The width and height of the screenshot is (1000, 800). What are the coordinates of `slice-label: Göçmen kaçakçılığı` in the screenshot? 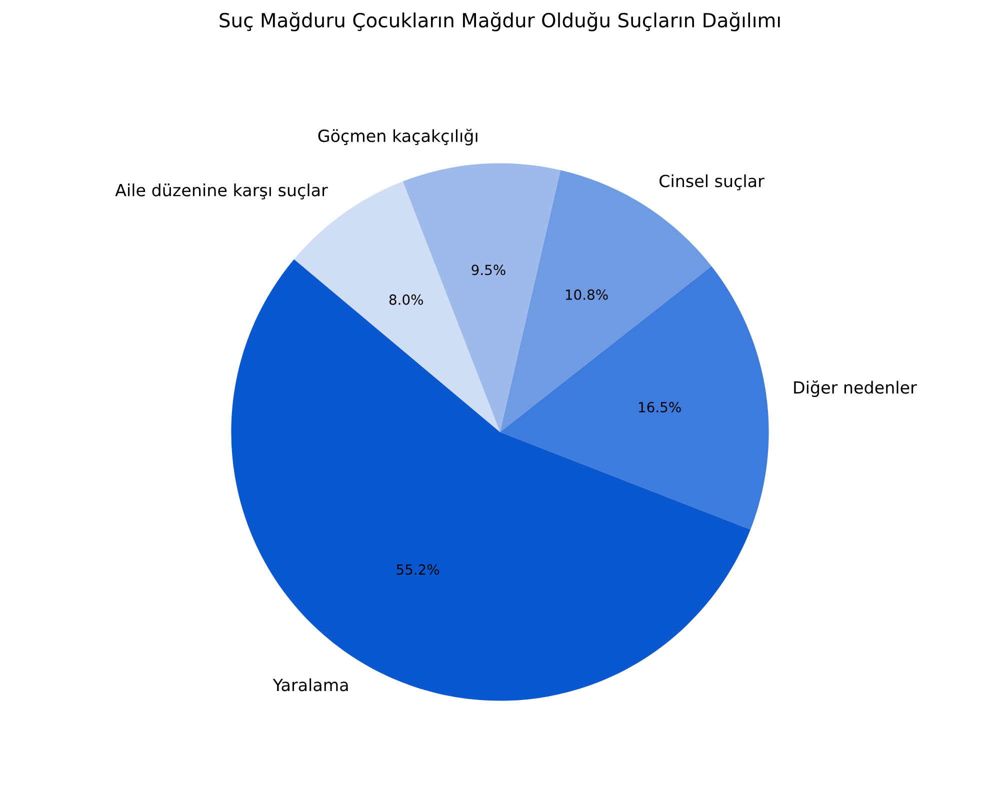 It's located at (398, 137).